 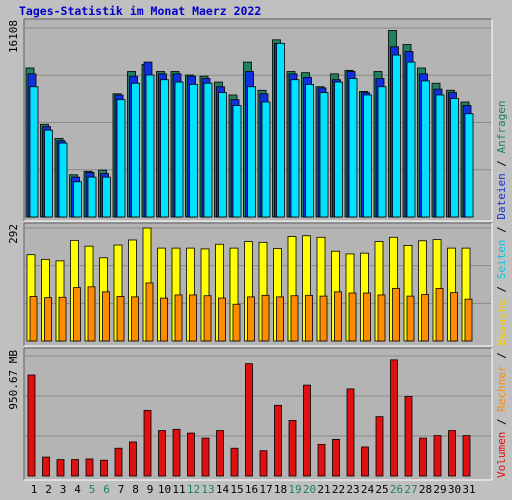 I want to click on legend-seiten: Seiten, so click(x=501, y=260).